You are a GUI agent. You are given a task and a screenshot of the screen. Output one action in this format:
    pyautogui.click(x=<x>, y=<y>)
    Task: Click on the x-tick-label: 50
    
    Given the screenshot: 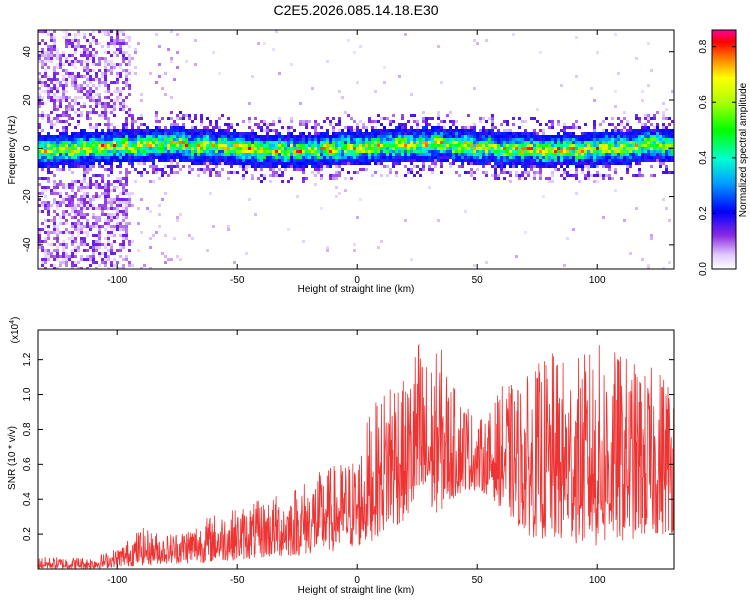 What is the action you would take?
    pyautogui.click(x=478, y=580)
    